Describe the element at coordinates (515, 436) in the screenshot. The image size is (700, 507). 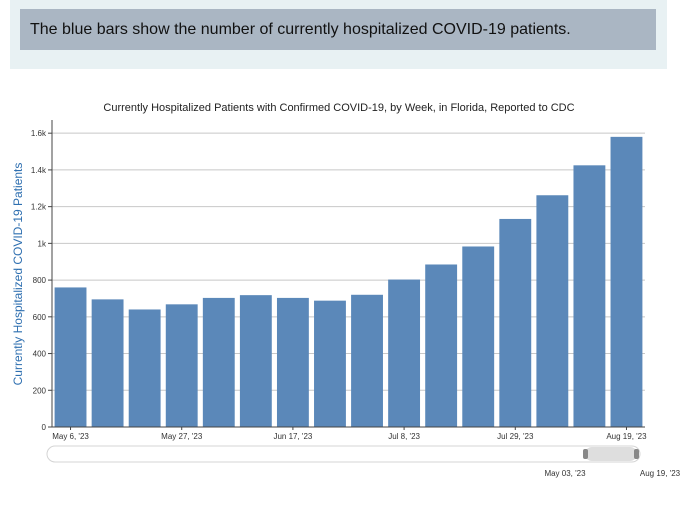
I see `x-tick-label: Jul 29, '23` at that location.